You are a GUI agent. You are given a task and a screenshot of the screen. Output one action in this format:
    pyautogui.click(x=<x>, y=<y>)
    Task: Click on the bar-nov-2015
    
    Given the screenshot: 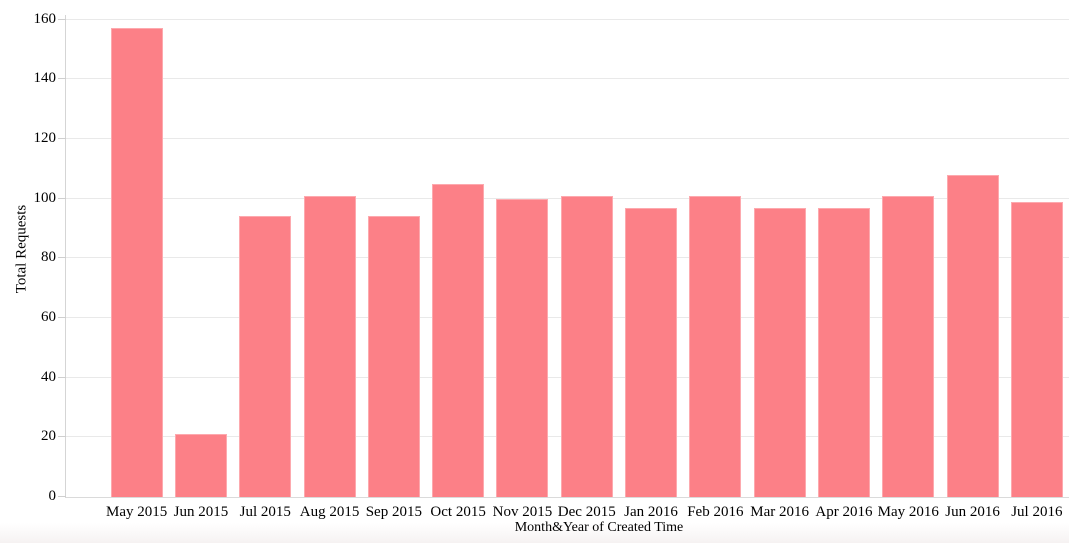 What is the action you would take?
    pyautogui.click(x=522, y=347)
    